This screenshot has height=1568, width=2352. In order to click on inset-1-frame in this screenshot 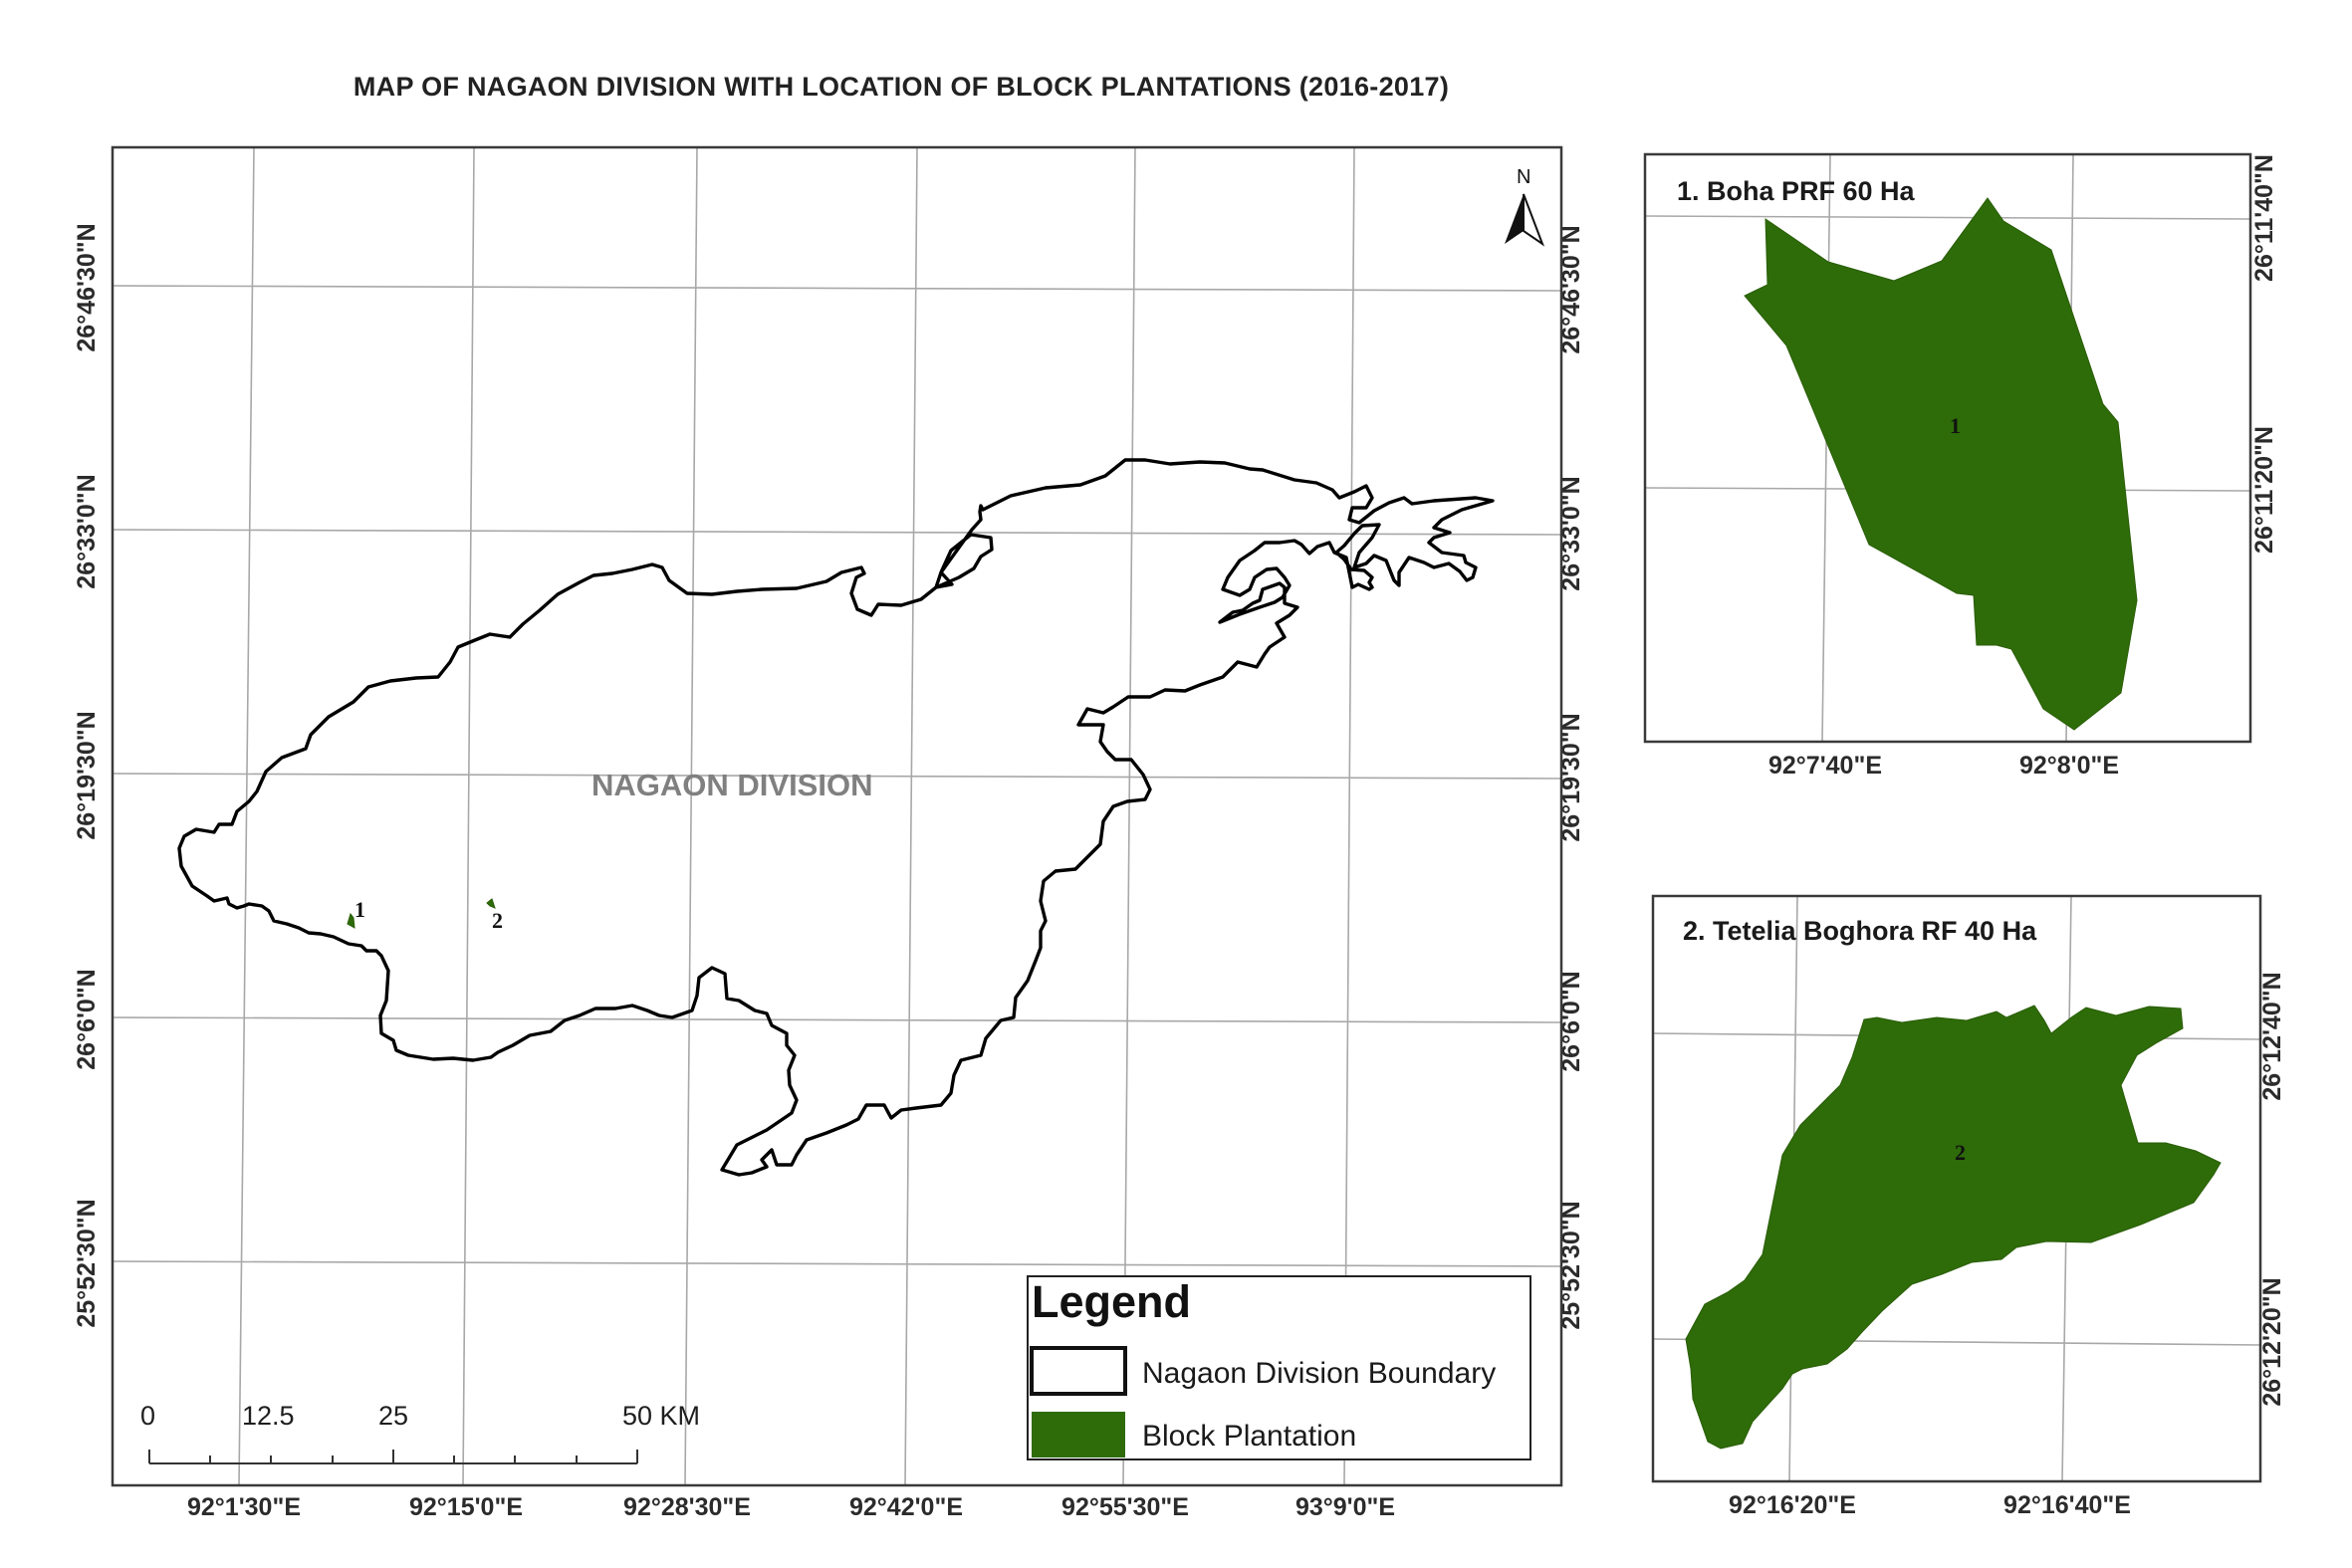, I will do `click(1947, 448)`.